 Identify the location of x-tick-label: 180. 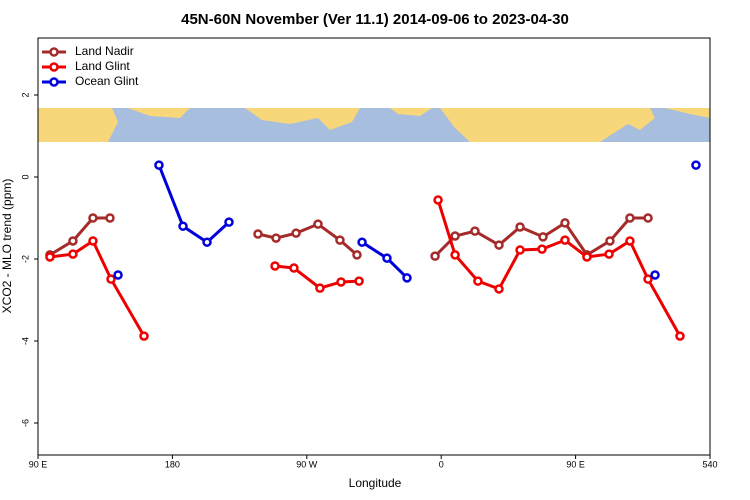
(172, 464).